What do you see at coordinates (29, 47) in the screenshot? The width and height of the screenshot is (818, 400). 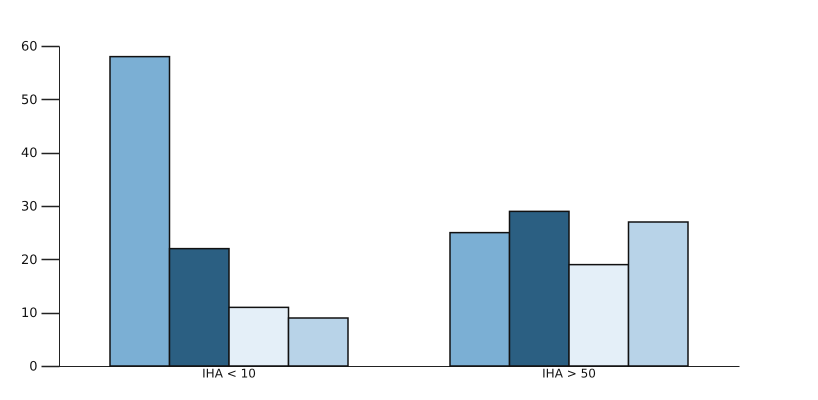 I see `y-tick-label: 60` at bounding box center [29, 47].